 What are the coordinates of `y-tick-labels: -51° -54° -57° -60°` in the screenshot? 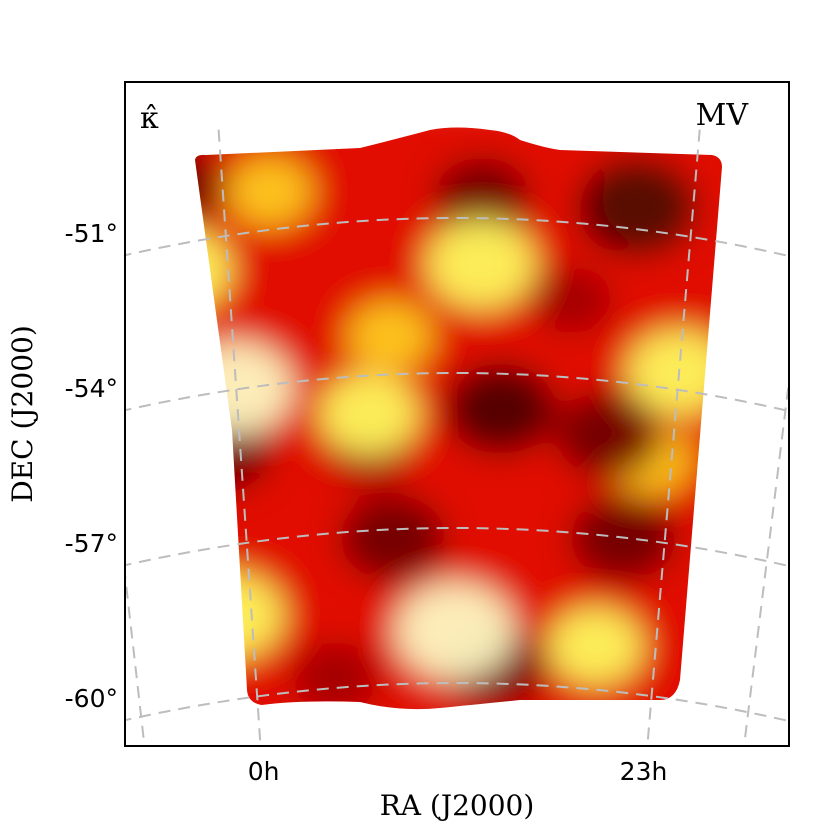 It's located at (91, 466).